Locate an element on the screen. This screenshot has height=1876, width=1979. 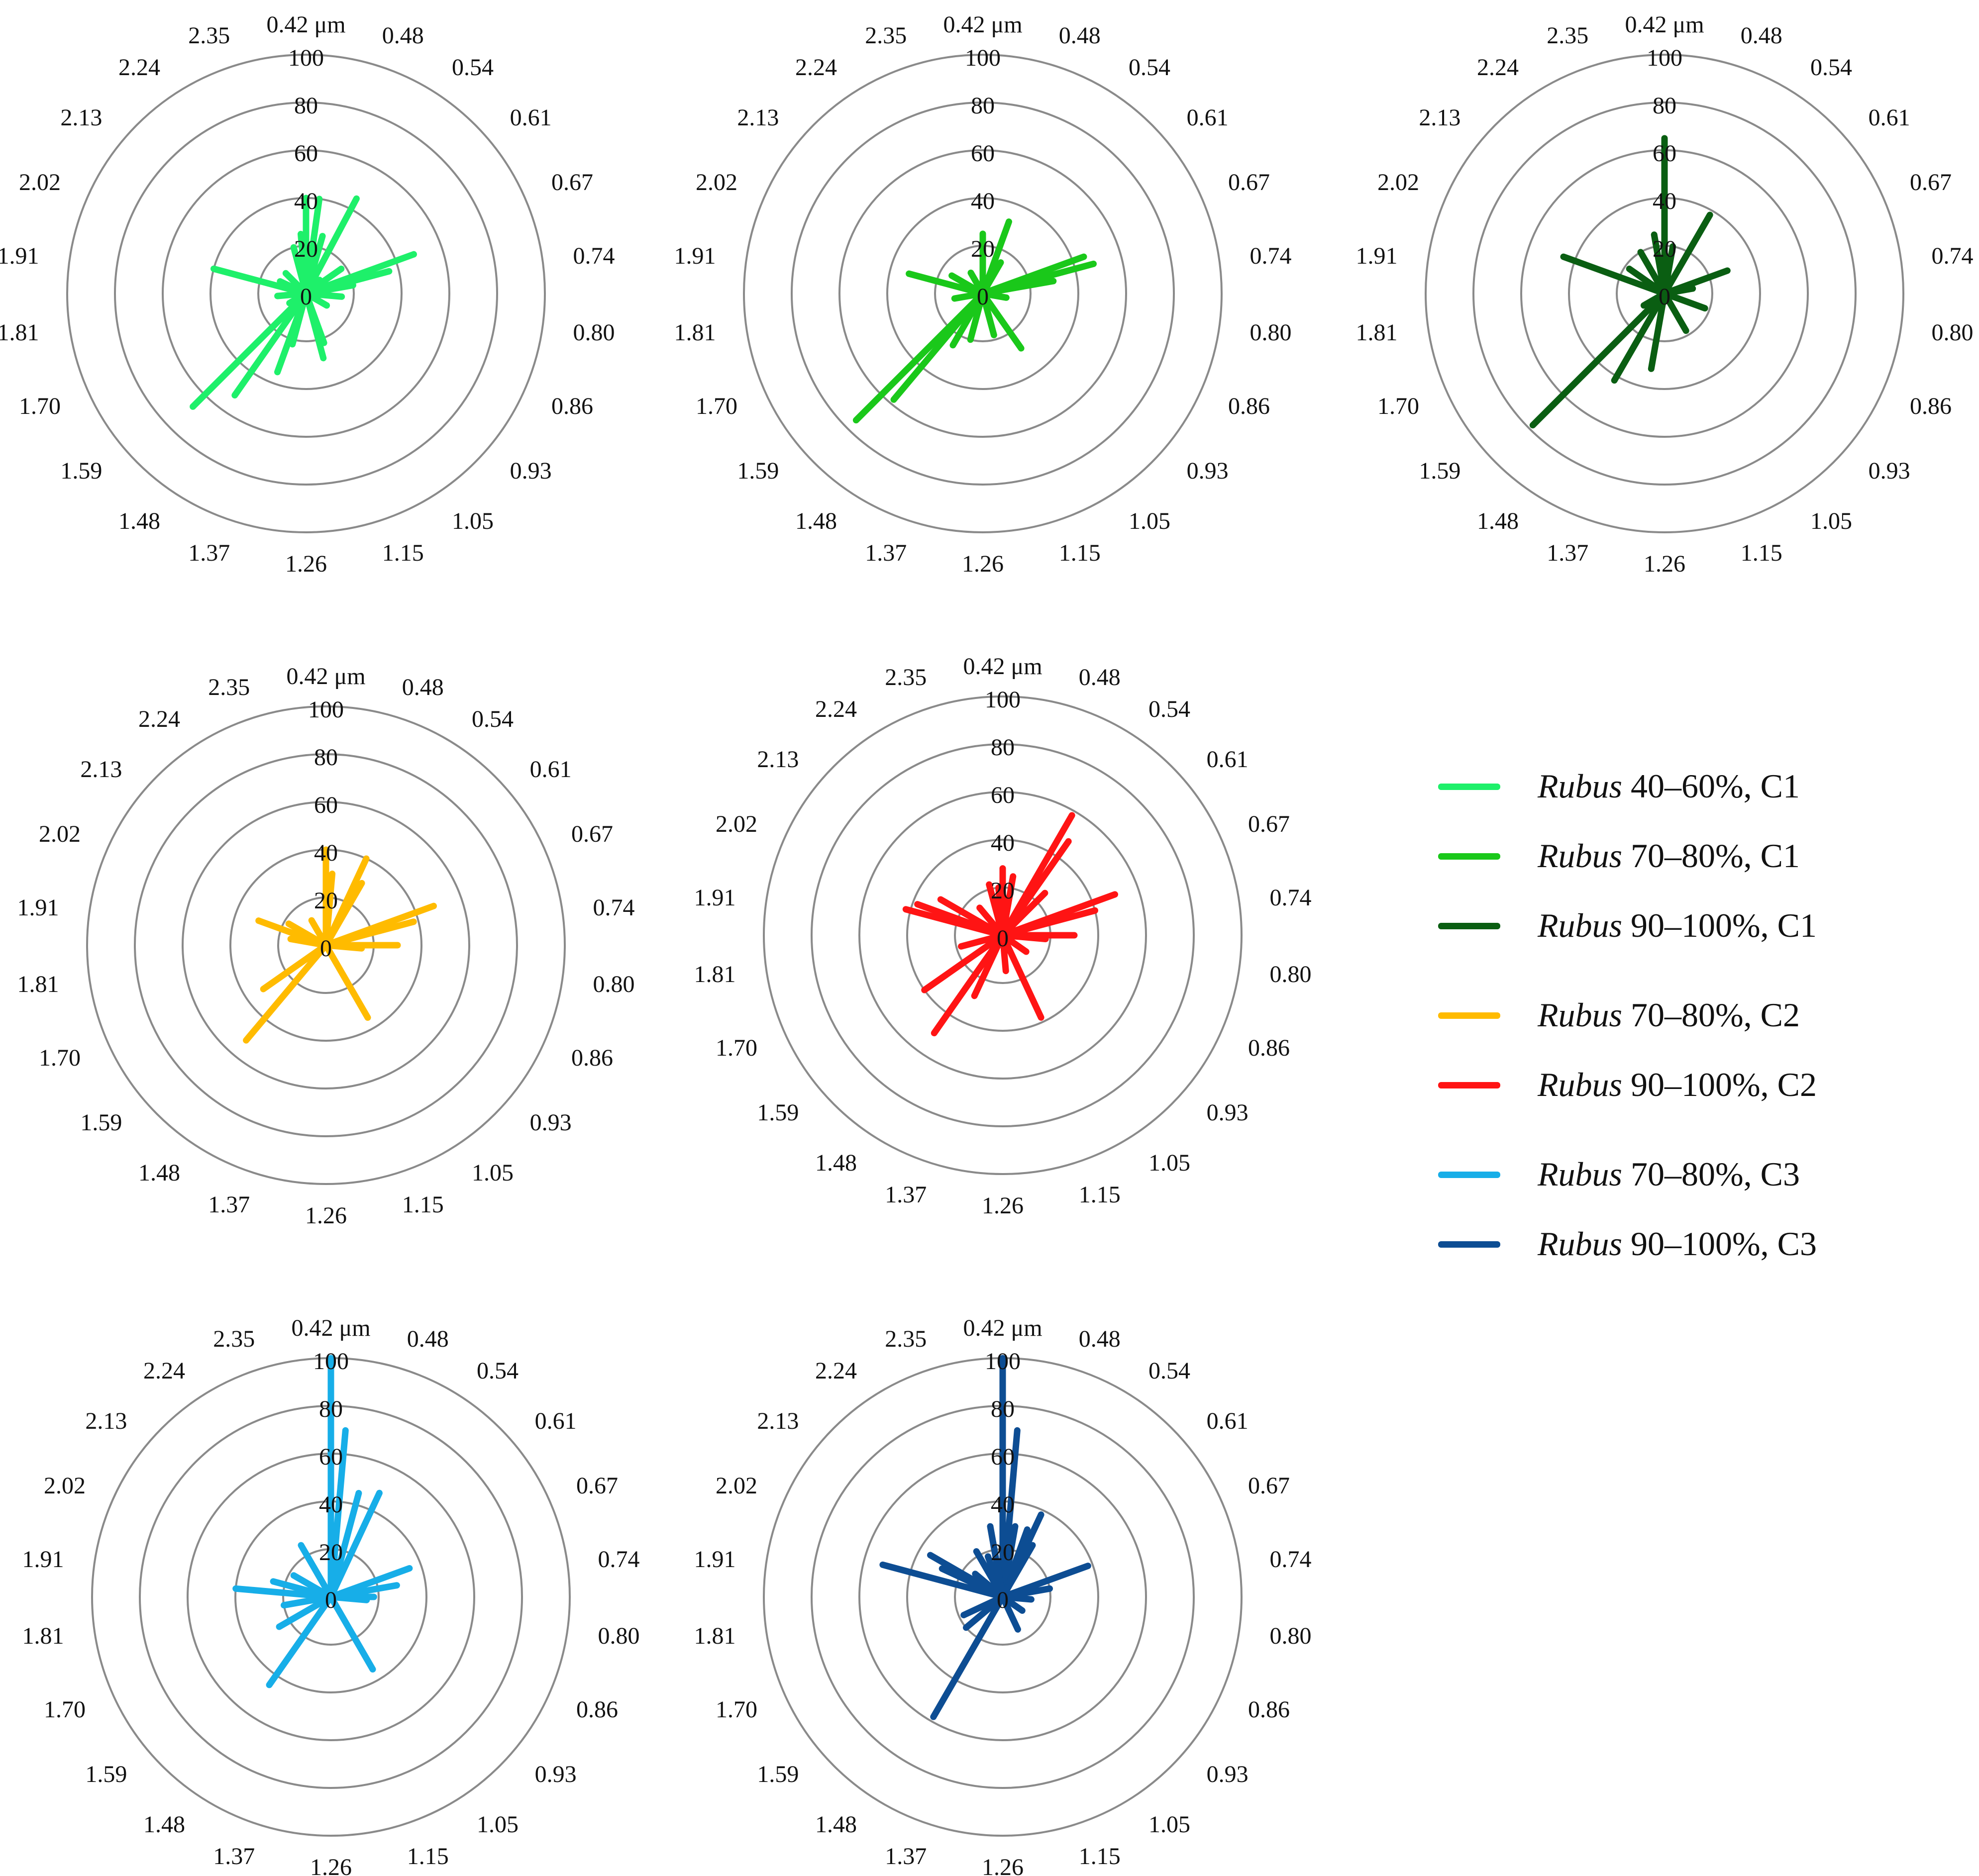
wavelength-label: 2.13 is located at coordinates (101, 769).